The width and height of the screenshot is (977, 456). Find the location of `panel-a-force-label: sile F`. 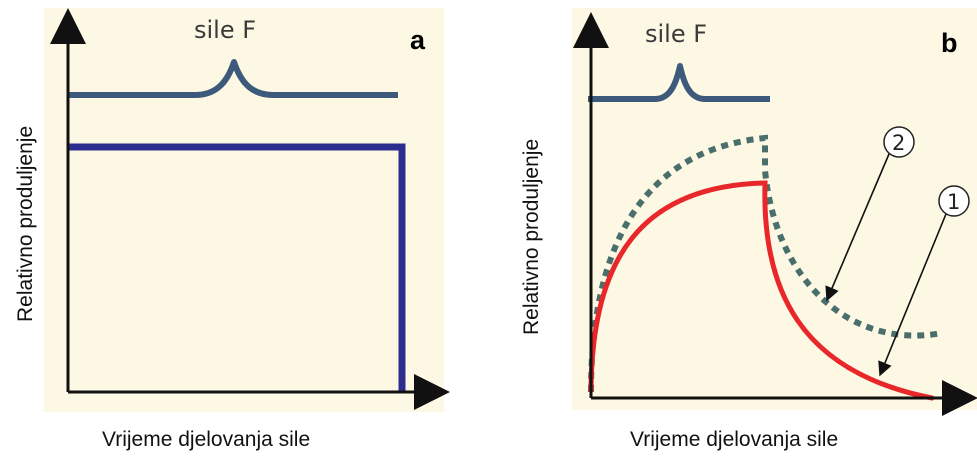

panel-a-force-label: sile F is located at coordinates (225, 30).